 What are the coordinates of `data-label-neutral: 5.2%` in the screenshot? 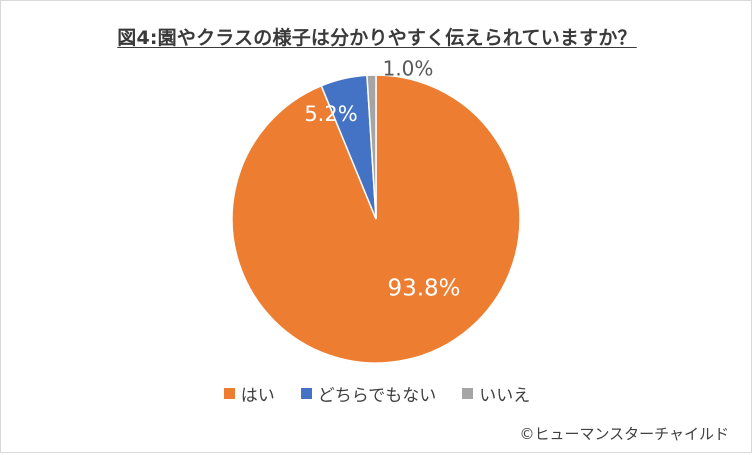 It's located at (330, 114).